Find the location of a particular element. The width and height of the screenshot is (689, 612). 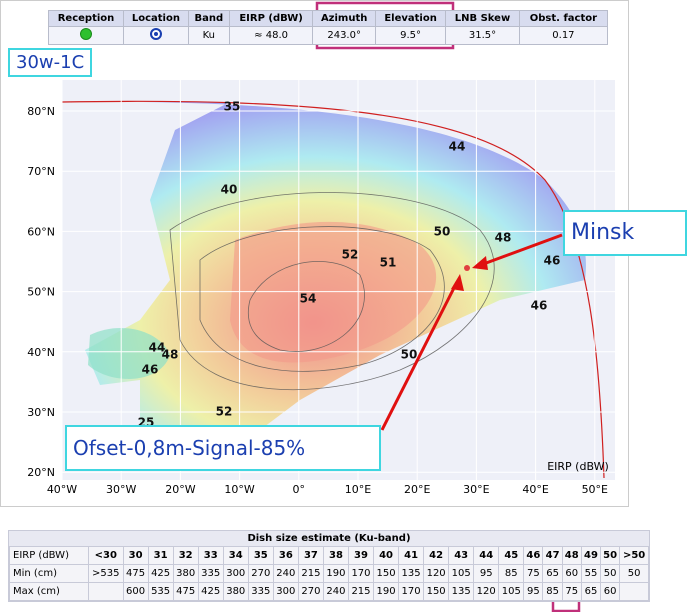

dish-cell: 46 is located at coordinates (533, 555).